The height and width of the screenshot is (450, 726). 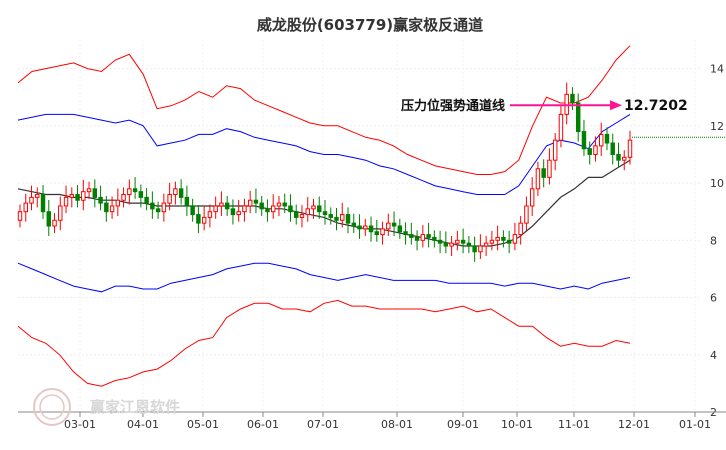 I want to click on x-tick-label: 09-01, so click(x=463, y=424).